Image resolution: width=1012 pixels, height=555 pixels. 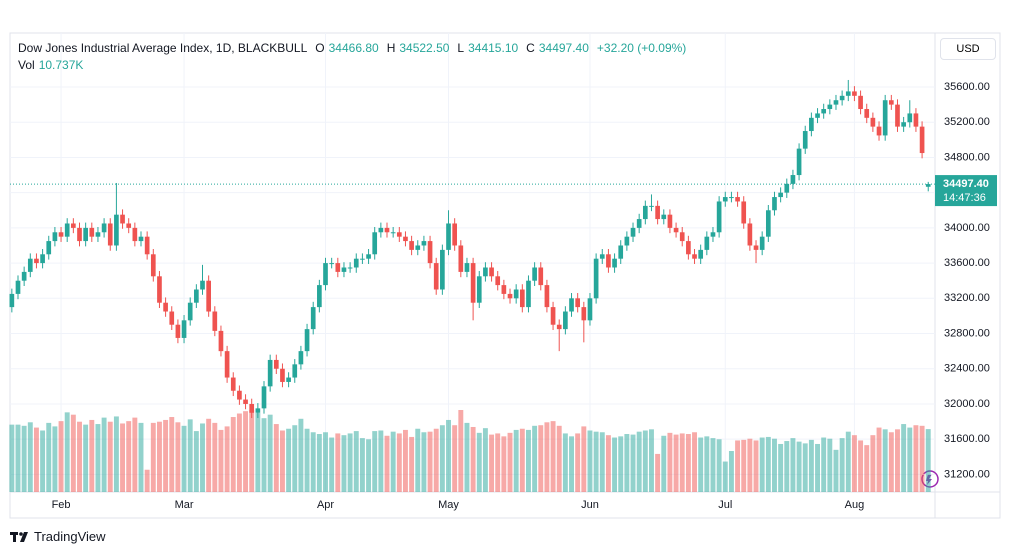 What do you see at coordinates (964, 198) in the screenshot?
I see `countdown-label: 14:47:36` at bounding box center [964, 198].